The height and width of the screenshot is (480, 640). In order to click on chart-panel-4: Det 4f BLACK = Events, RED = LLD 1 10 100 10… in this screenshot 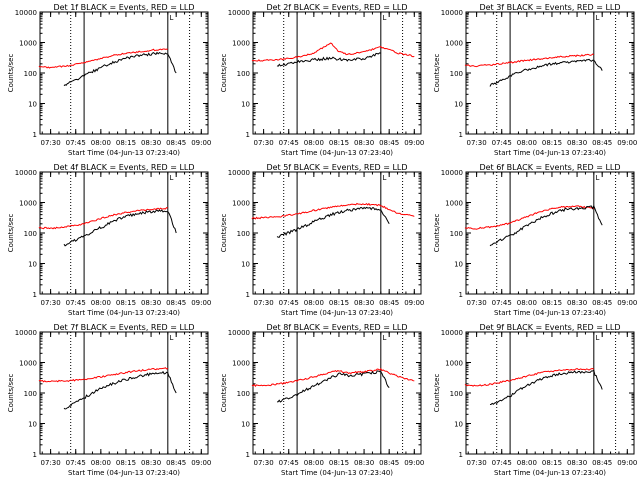, I will do `click(109, 240)`.